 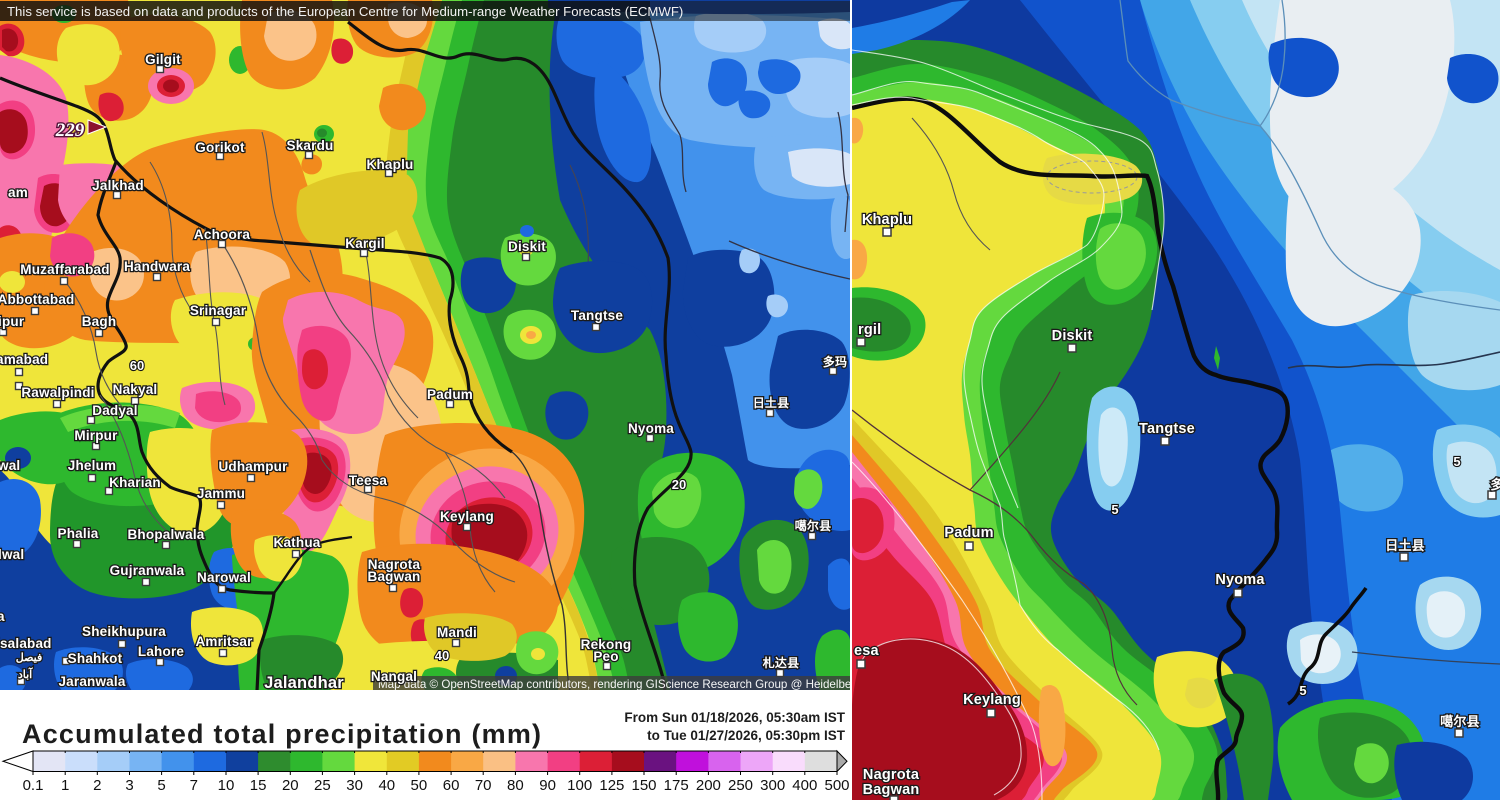 What do you see at coordinates (419, 785) in the screenshot?
I see `svg-text: 50` at bounding box center [419, 785].